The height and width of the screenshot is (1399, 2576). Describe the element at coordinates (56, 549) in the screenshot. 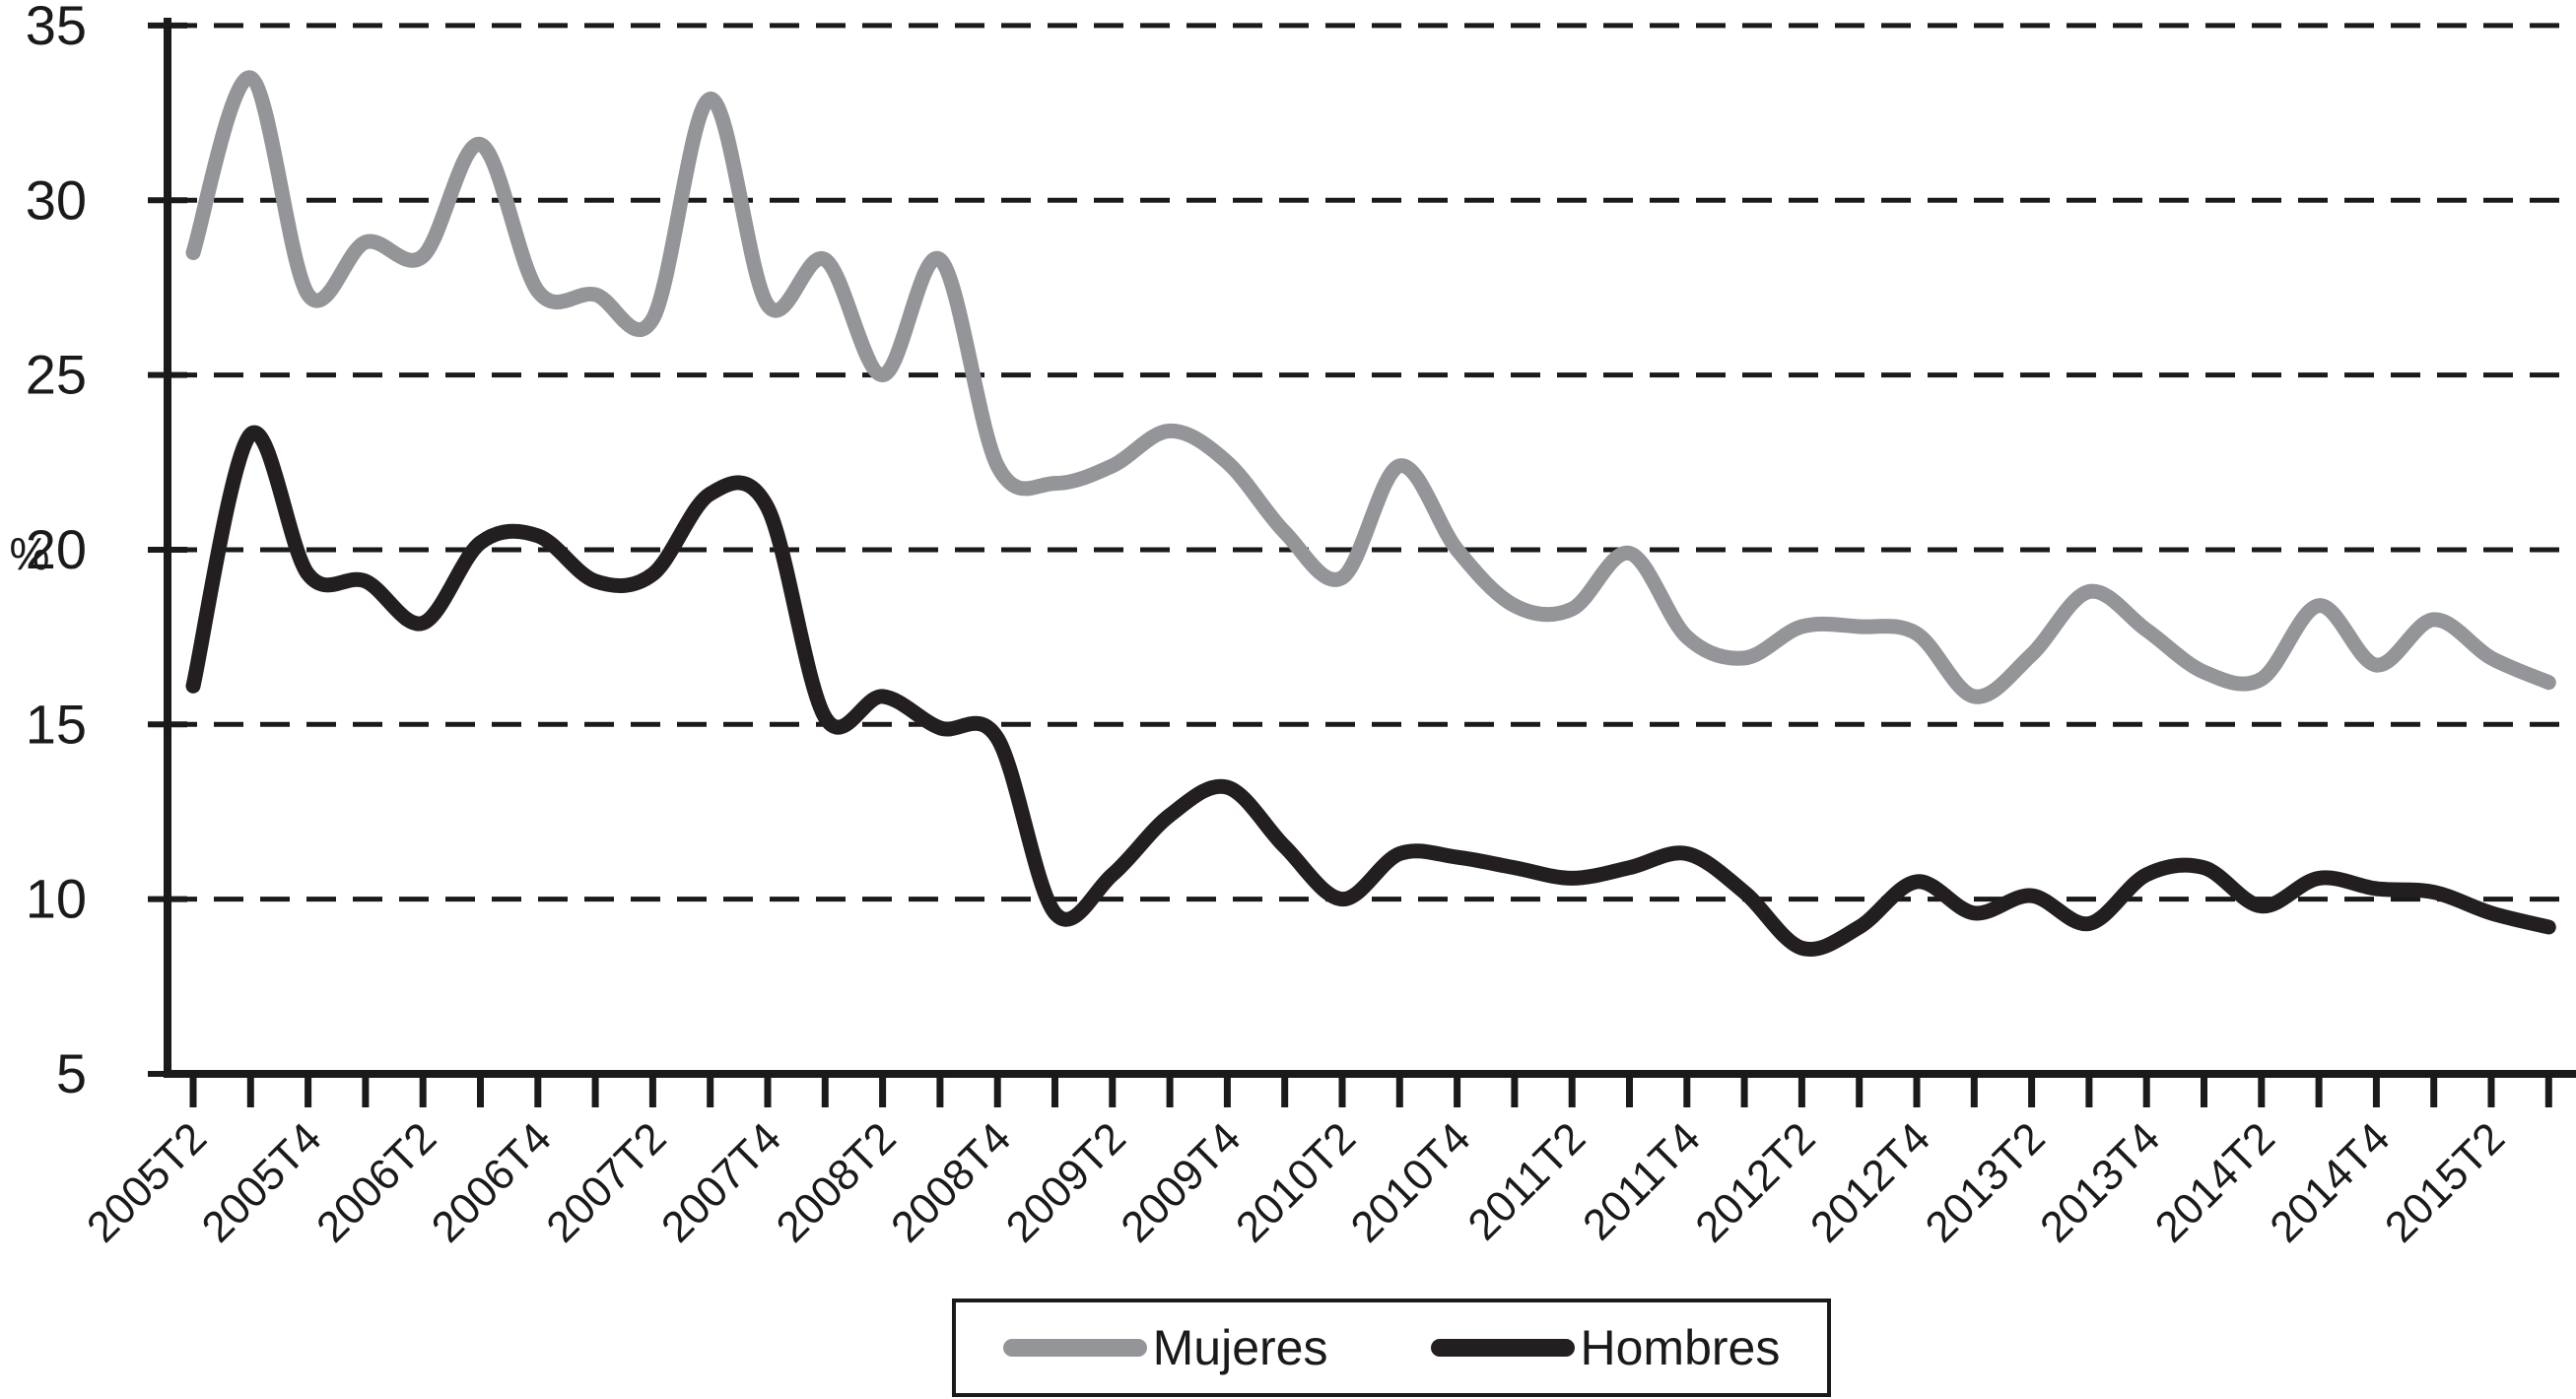

I see `y-tick-label: 20` at that location.